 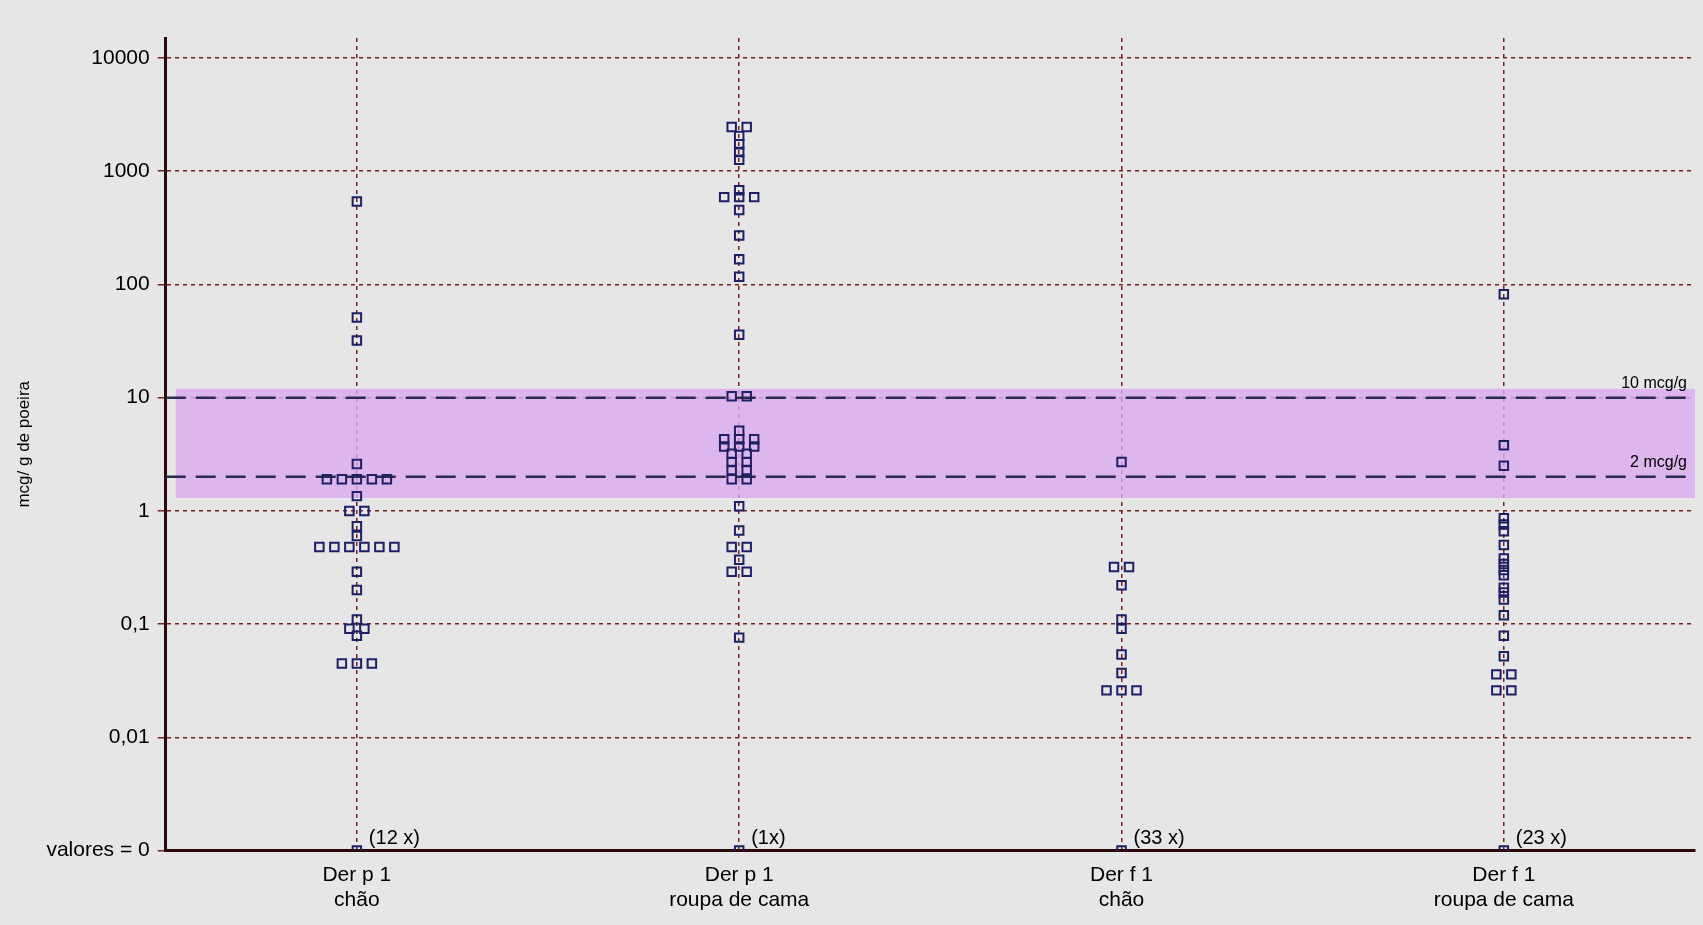 I want to click on y-tick-label: 10, so click(x=138, y=396).